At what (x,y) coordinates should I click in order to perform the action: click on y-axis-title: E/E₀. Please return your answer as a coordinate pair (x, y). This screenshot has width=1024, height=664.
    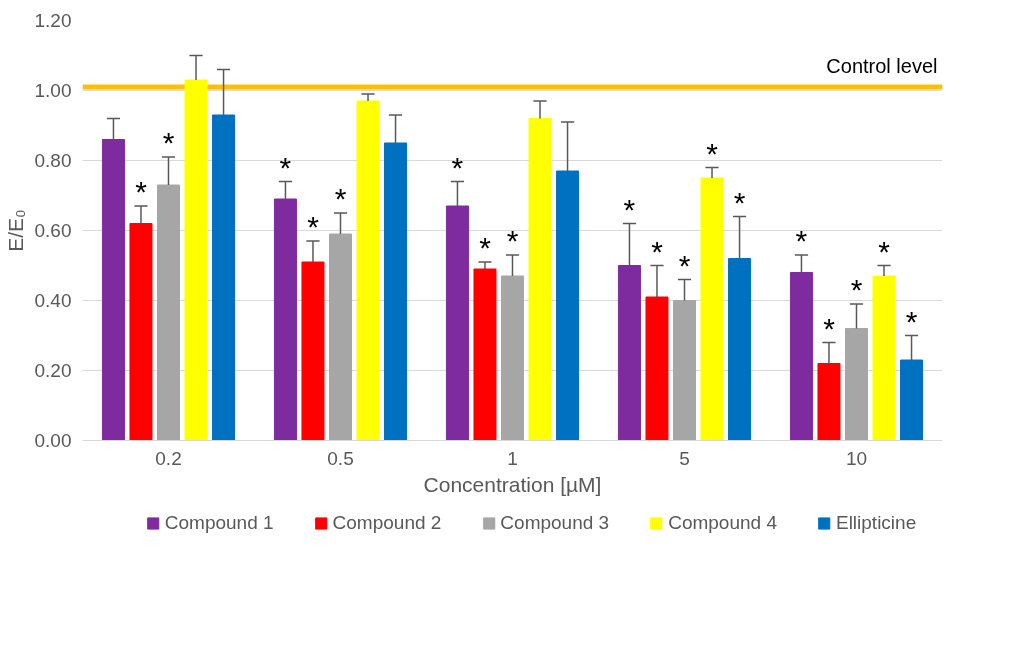
    Looking at the image, I should click on (15, 230).